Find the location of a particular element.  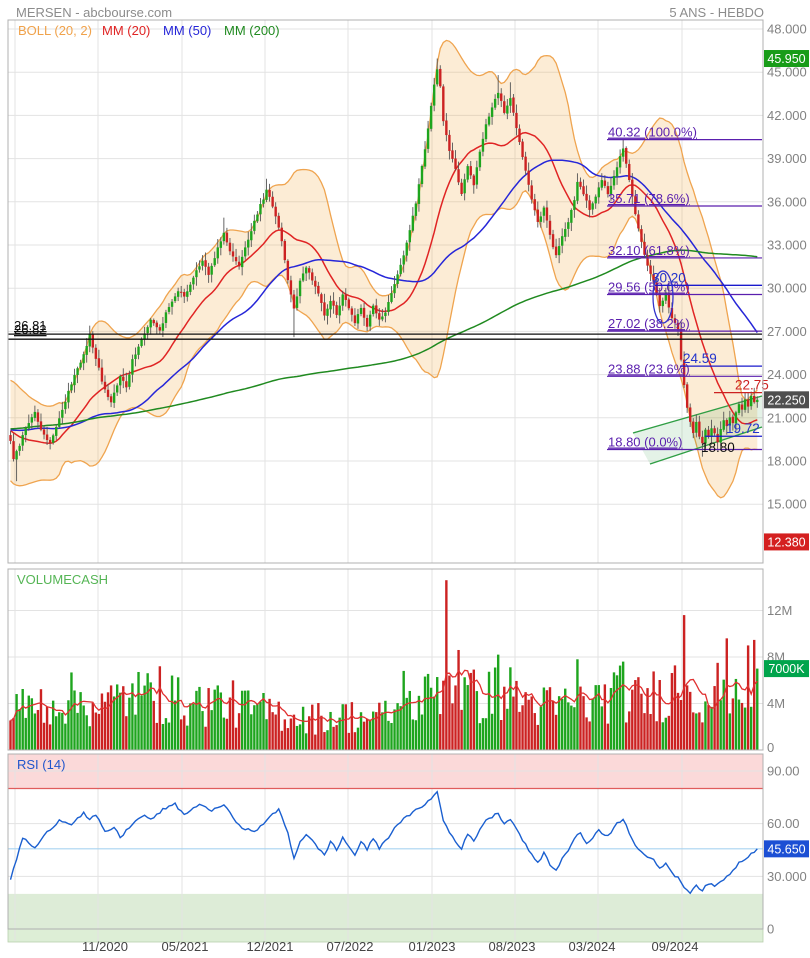

svg-text: 90.00 is located at coordinates (783, 770).